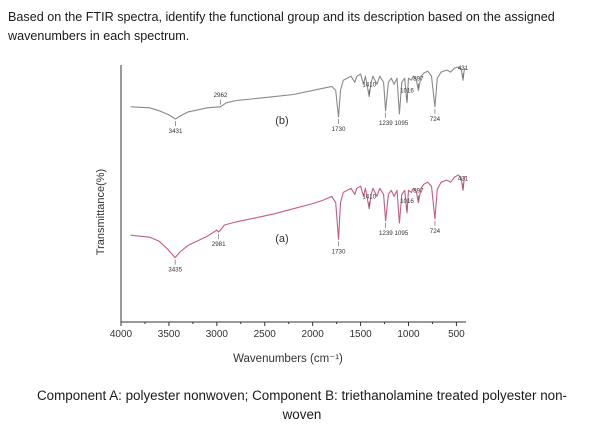 The height and width of the screenshot is (447, 604). Describe the element at coordinates (217, 334) in the screenshot. I see `x-tick-label: 3000` at that location.